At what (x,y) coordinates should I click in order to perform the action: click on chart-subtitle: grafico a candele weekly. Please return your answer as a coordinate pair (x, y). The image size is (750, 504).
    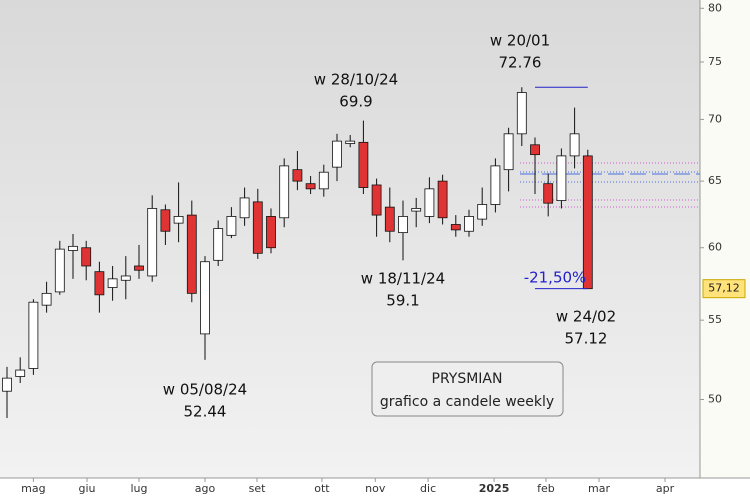
    Looking at the image, I should click on (467, 402).